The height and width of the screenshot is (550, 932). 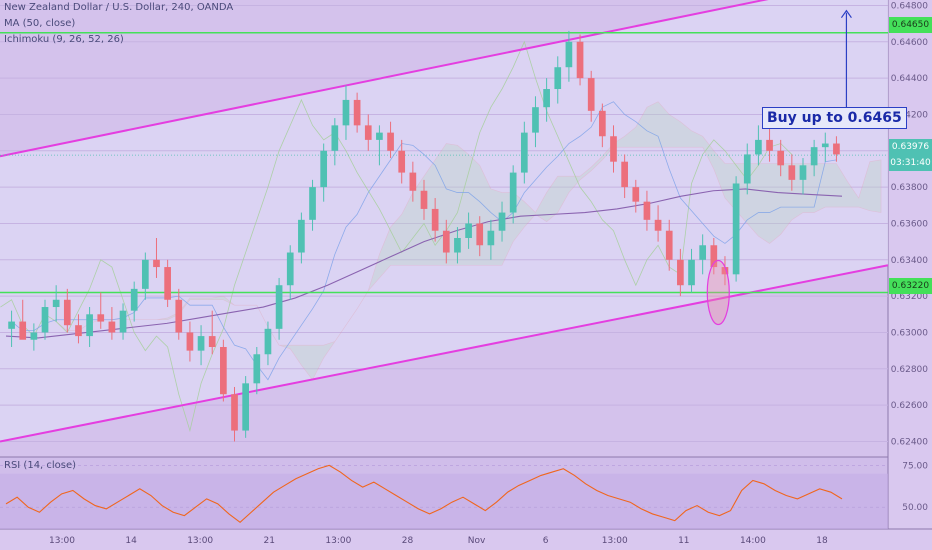 I want to click on time-tick-label: Nov, so click(x=477, y=541).